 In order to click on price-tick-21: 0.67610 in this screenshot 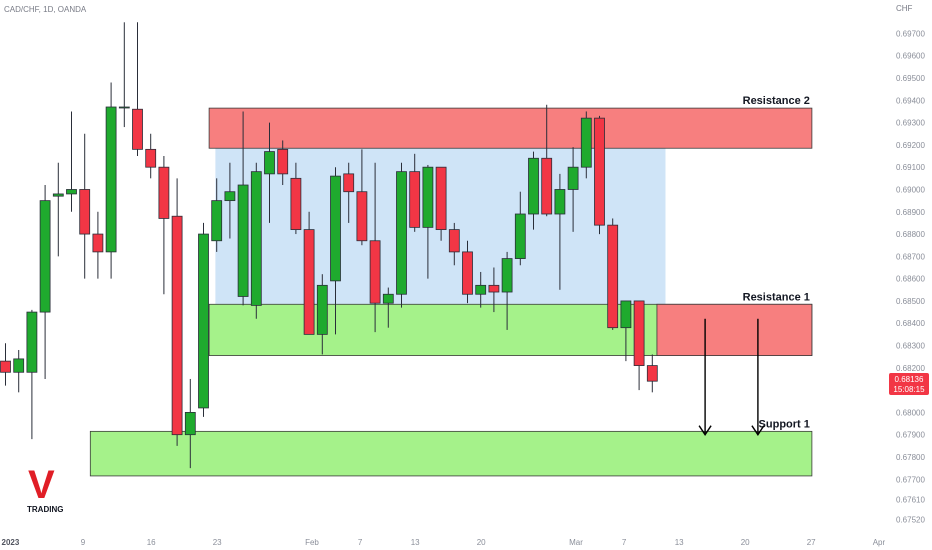, I will do `click(910, 499)`.